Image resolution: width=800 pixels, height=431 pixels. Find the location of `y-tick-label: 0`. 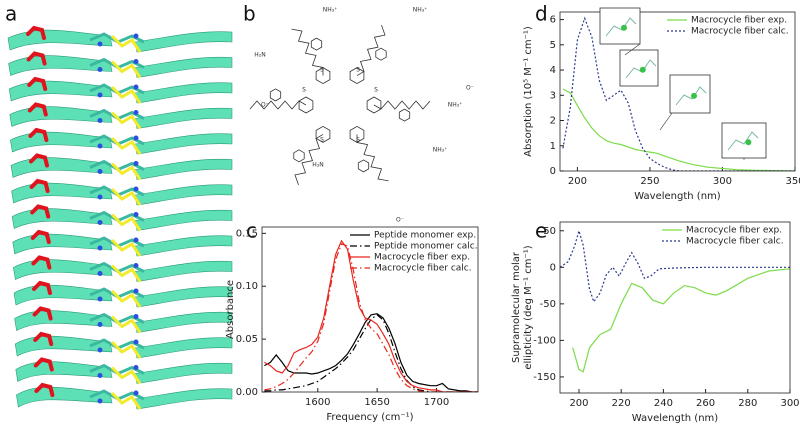

y-tick-label: 0 is located at coordinates (553, 171).